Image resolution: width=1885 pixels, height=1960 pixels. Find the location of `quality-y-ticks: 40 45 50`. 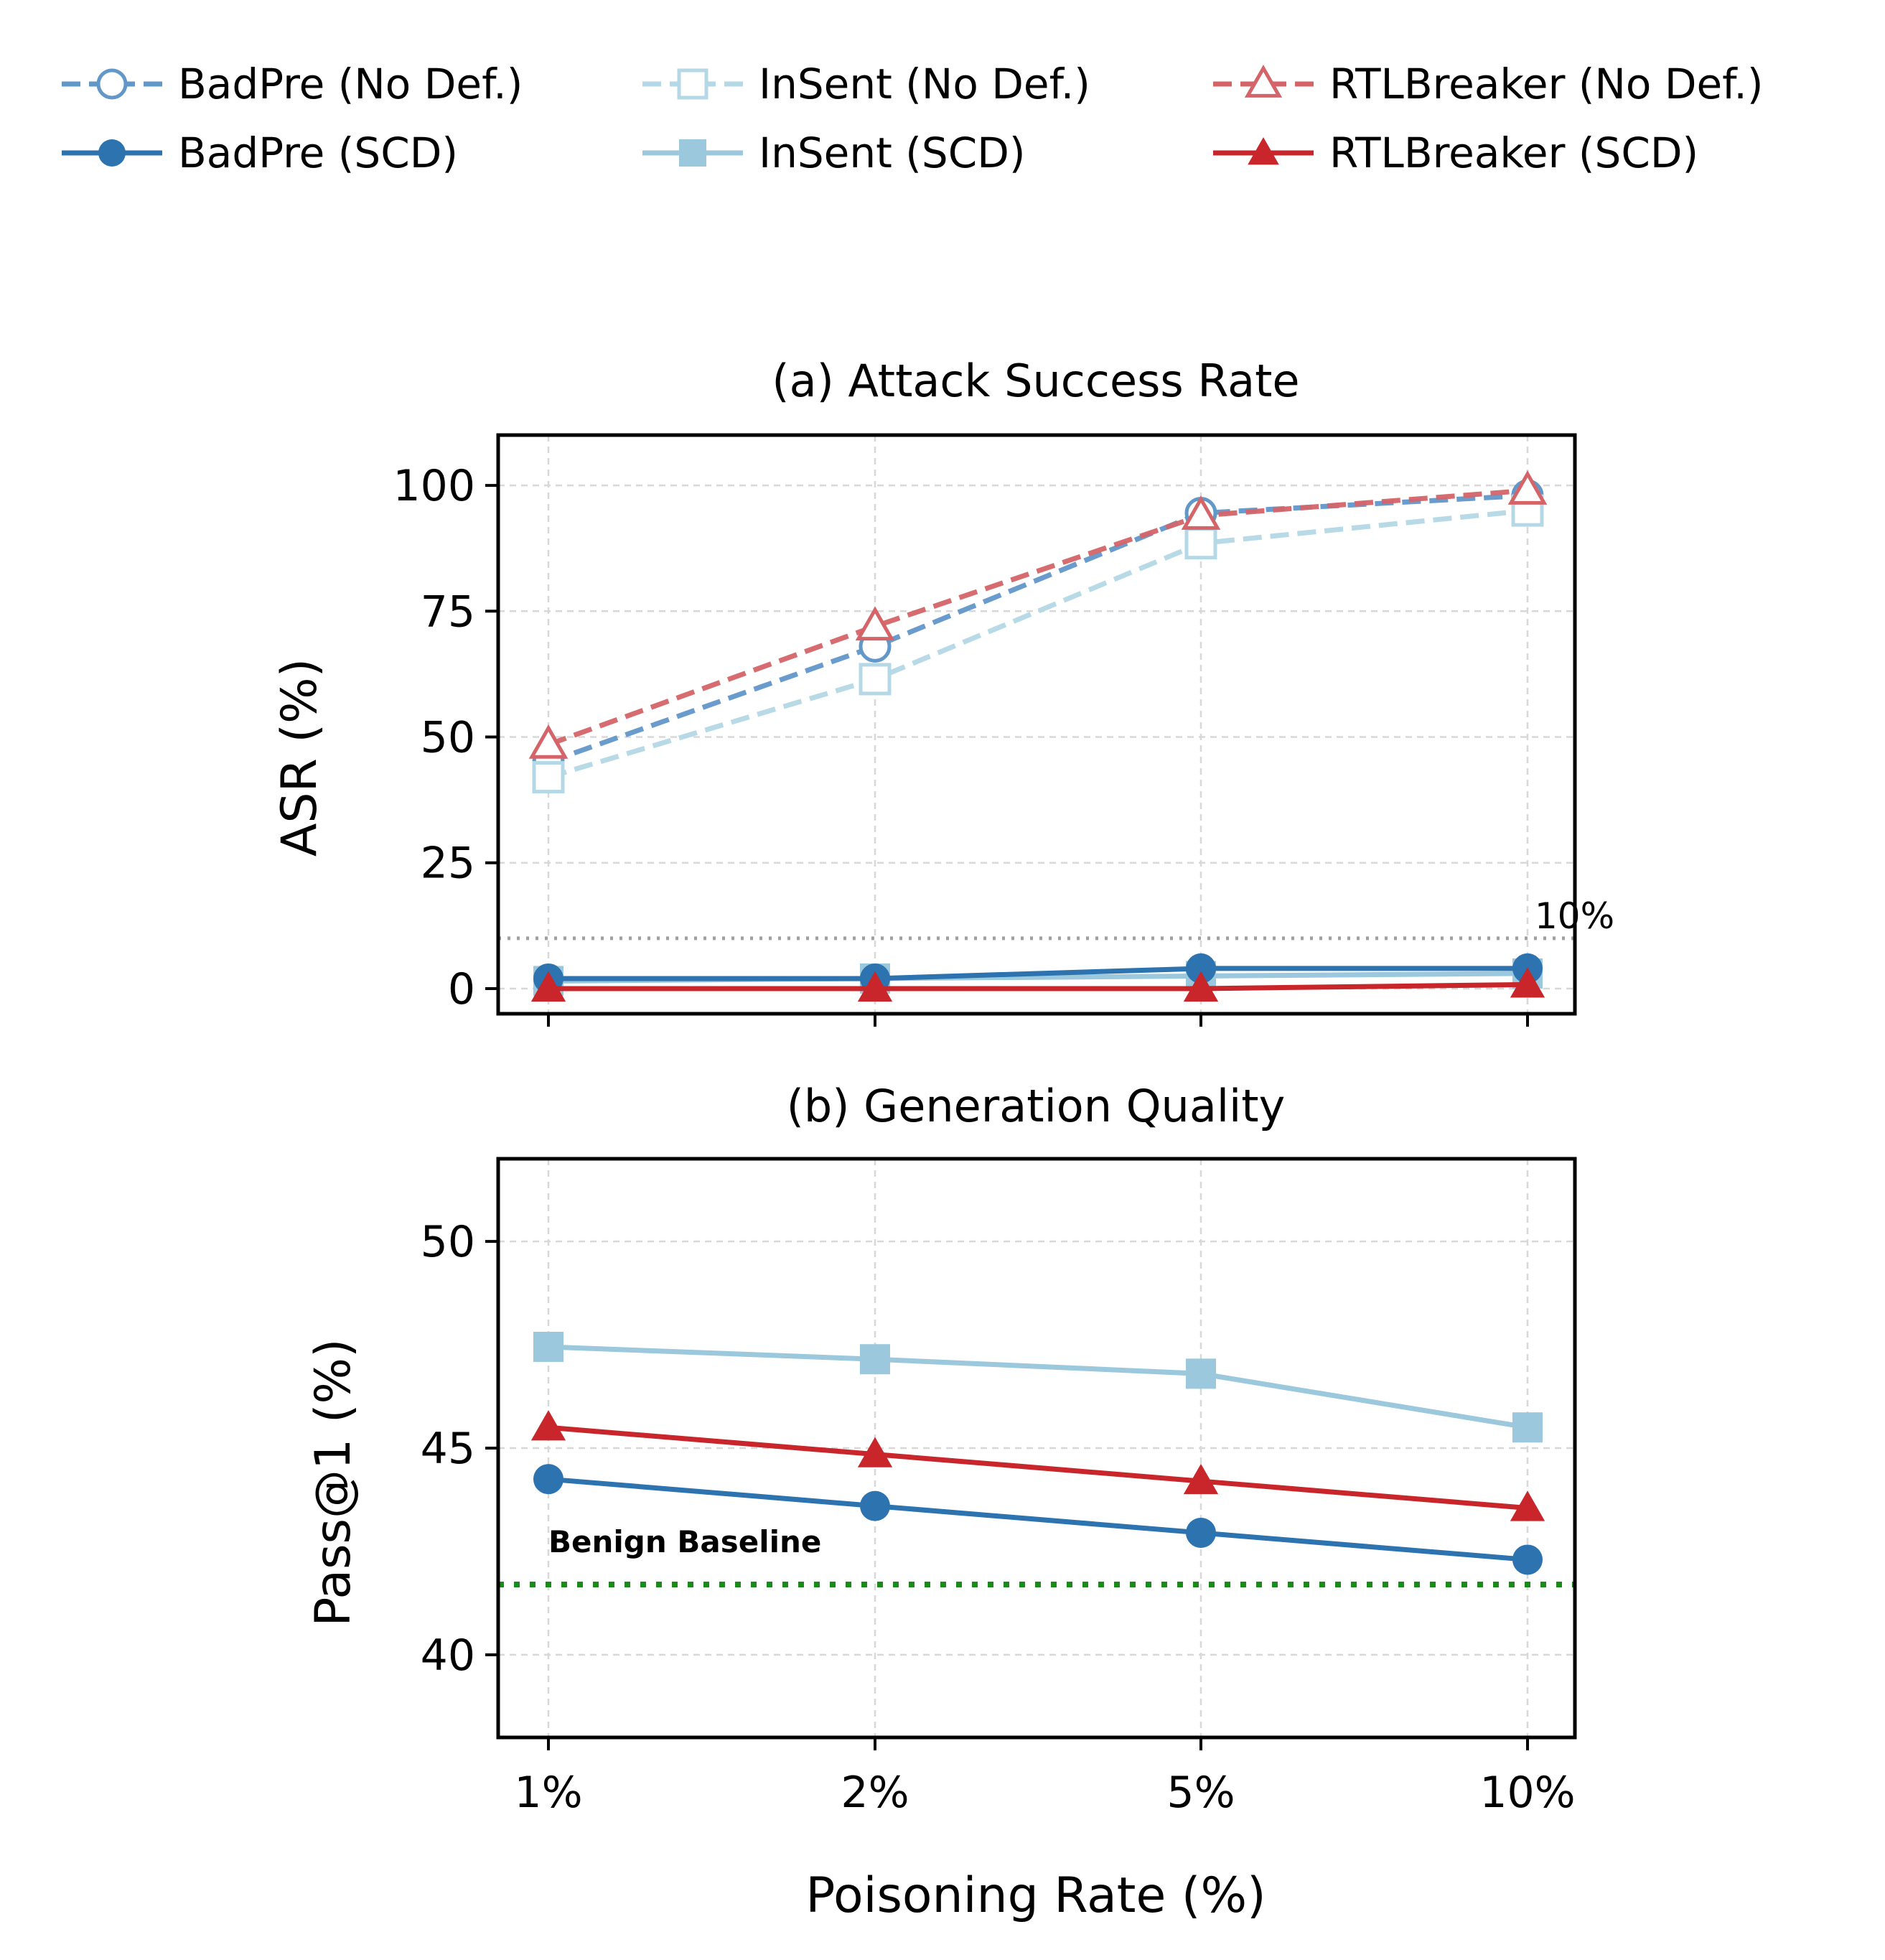

quality-y-ticks: 40 45 50 is located at coordinates (459, 1449).